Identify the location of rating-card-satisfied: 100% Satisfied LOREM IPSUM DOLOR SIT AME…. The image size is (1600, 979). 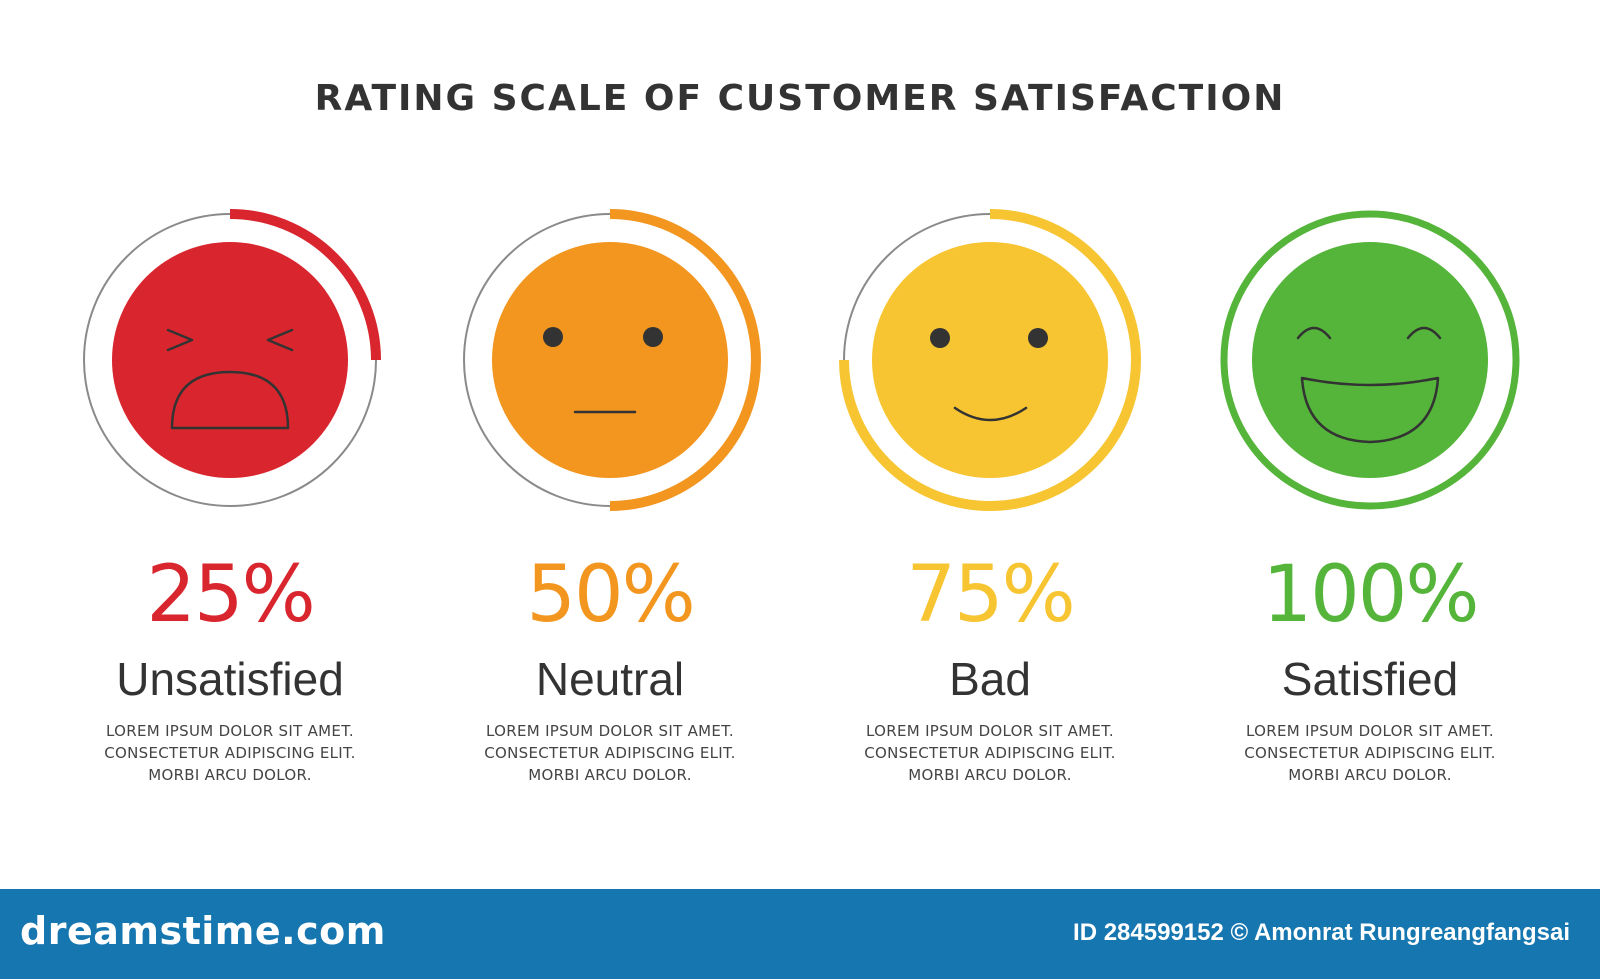
(1370, 510).